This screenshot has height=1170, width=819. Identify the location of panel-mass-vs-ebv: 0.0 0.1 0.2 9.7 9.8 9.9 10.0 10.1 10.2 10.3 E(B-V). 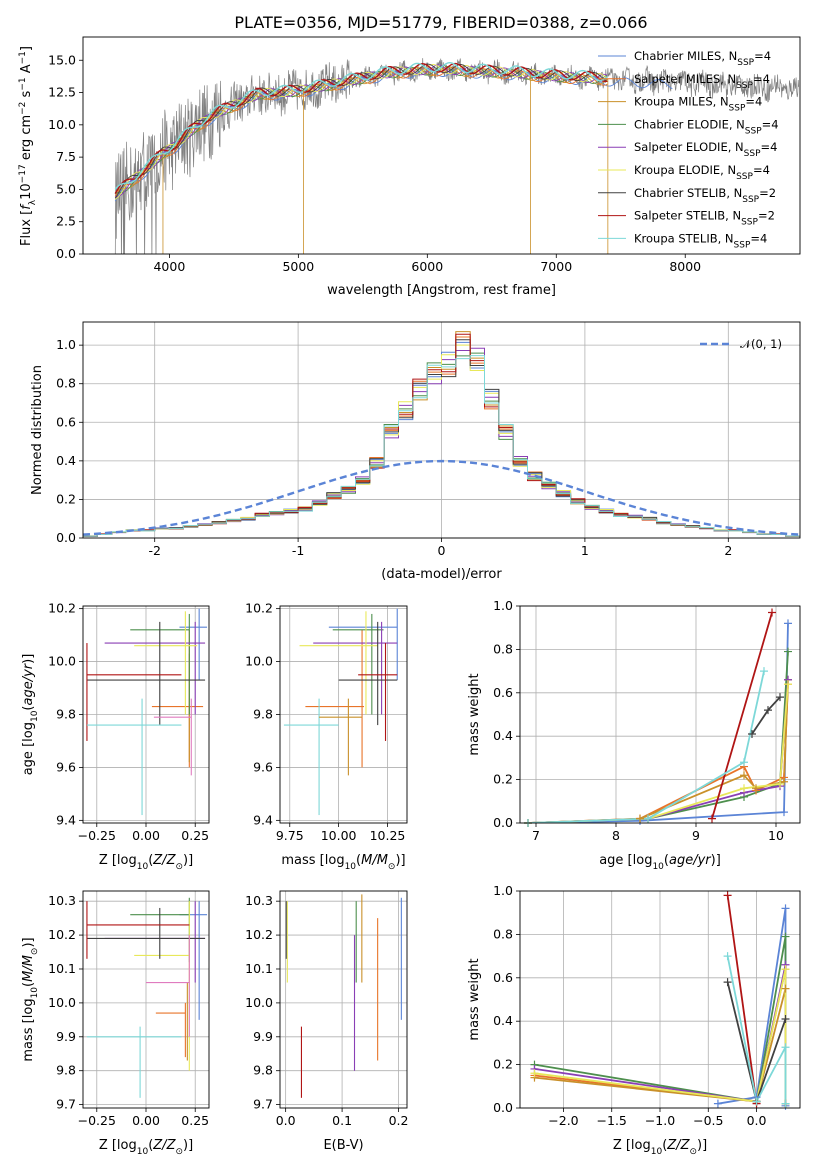
(326, 1021).